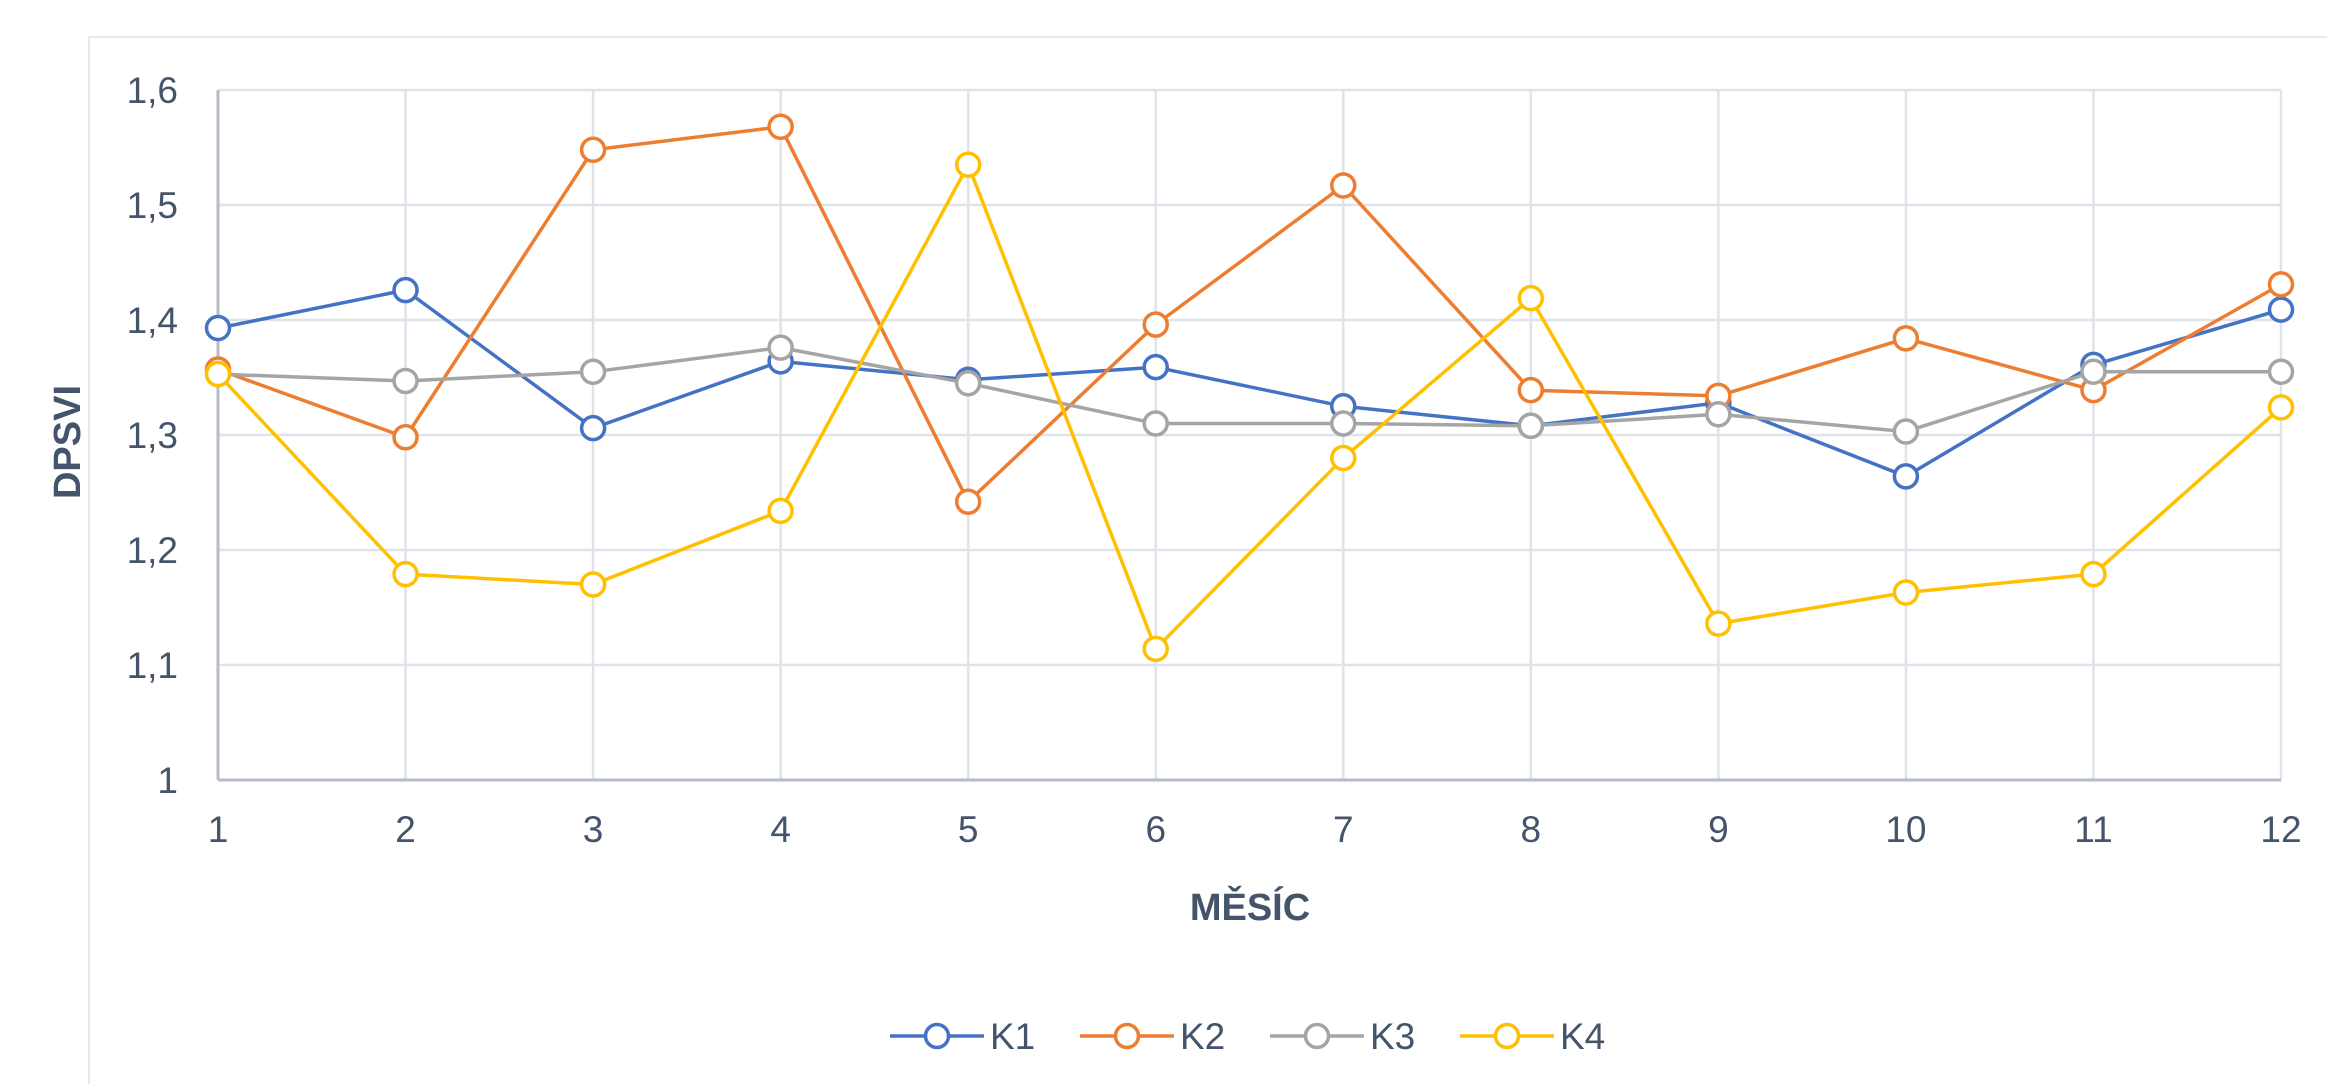 Image resolution: width=2327 pixels, height=1084 pixels. Describe the element at coordinates (2280, 829) in the screenshot. I see `x-tick-label: 12` at that location.